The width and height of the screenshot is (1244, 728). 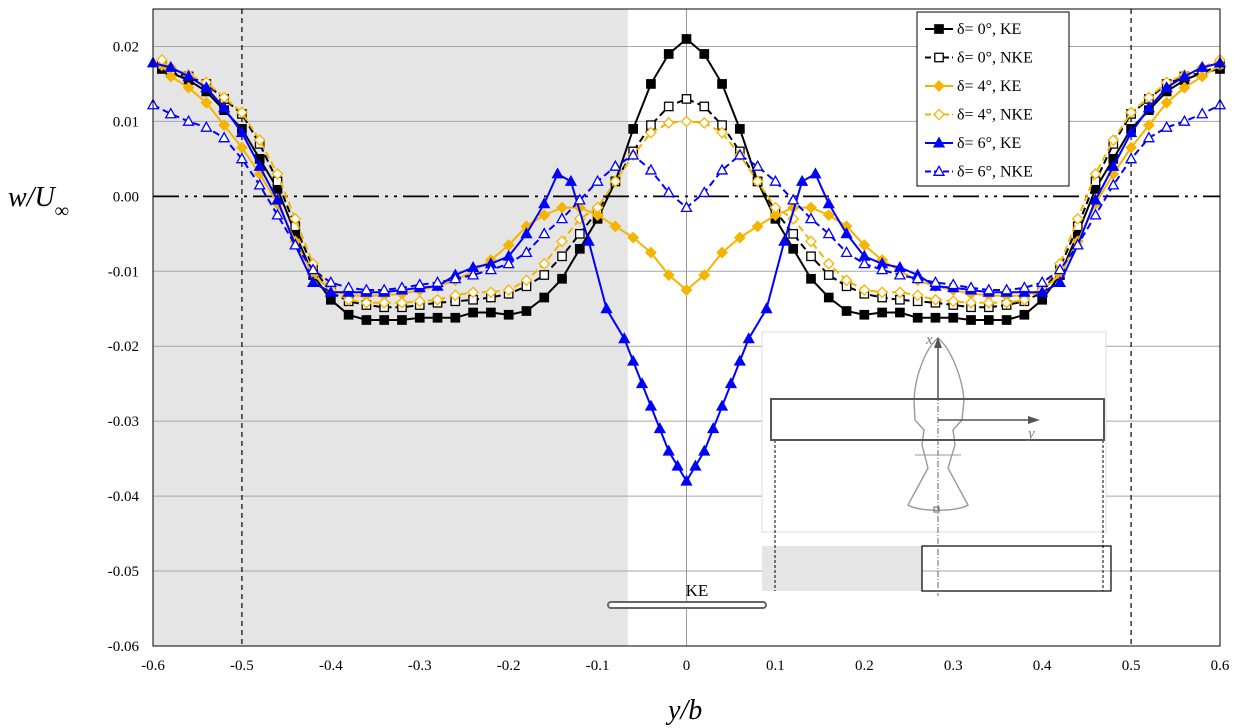 I want to click on legend-label: δ= 0°, NKE, so click(x=995, y=58).